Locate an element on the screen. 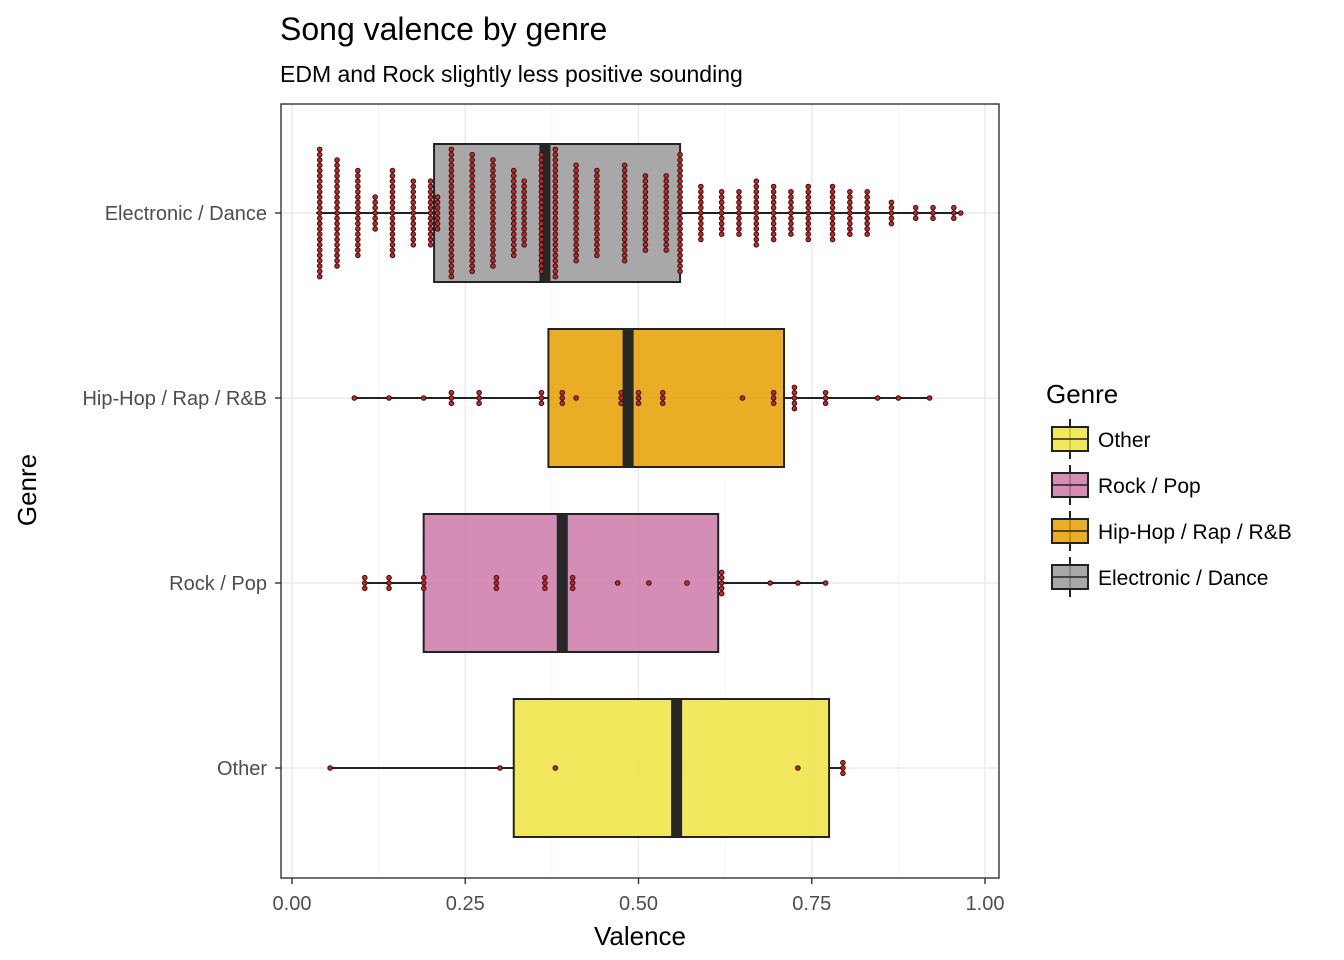  y-tick-label: Rock / Pop is located at coordinates (218, 584).